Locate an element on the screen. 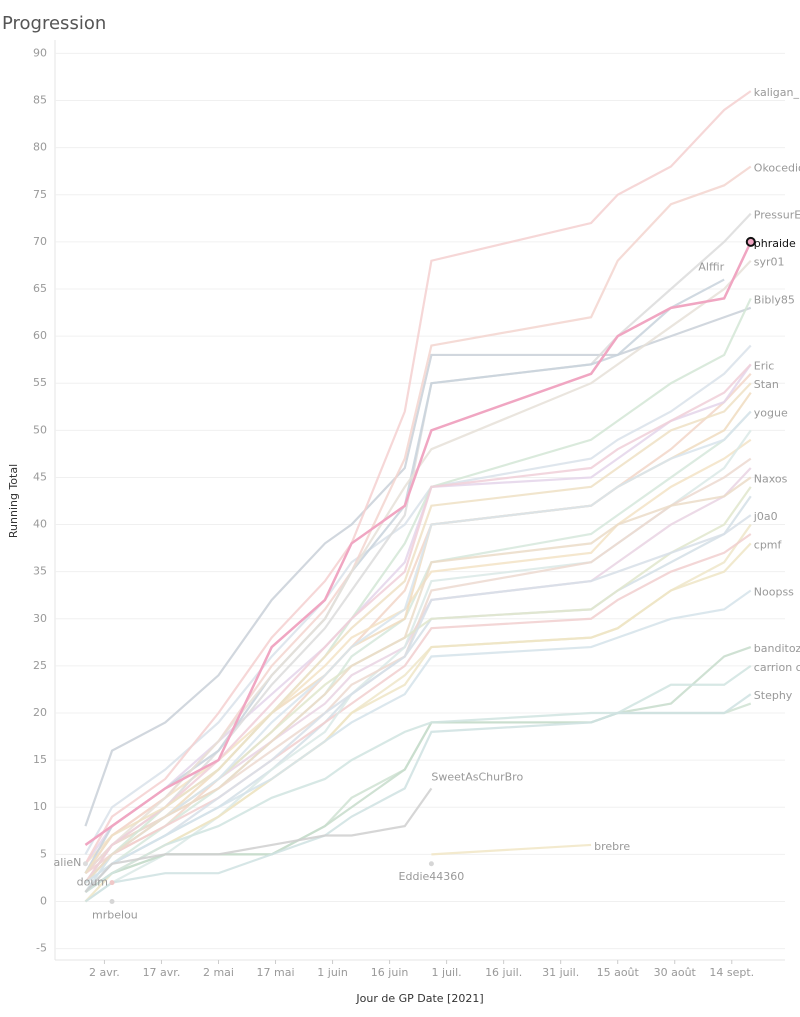 This screenshot has width=800, height=1017. series-label: Bibly85 is located at coordinates (774, 299).